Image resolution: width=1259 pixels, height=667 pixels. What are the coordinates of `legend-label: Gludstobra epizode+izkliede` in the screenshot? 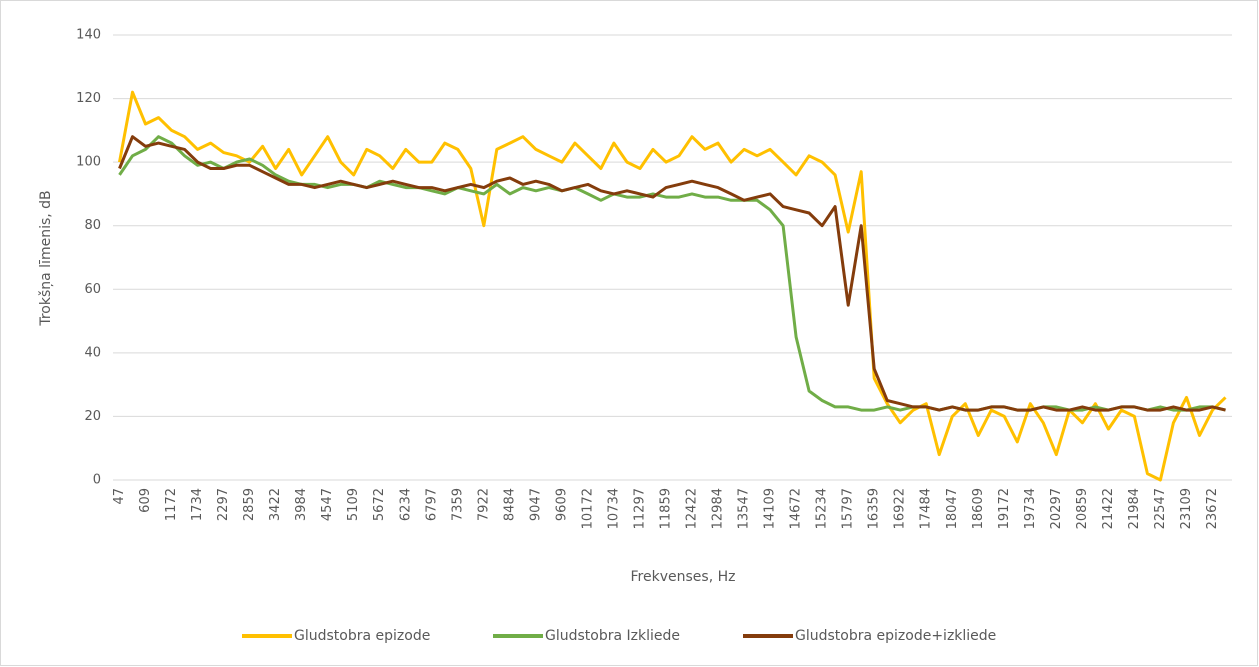 It's located at (895, 636).